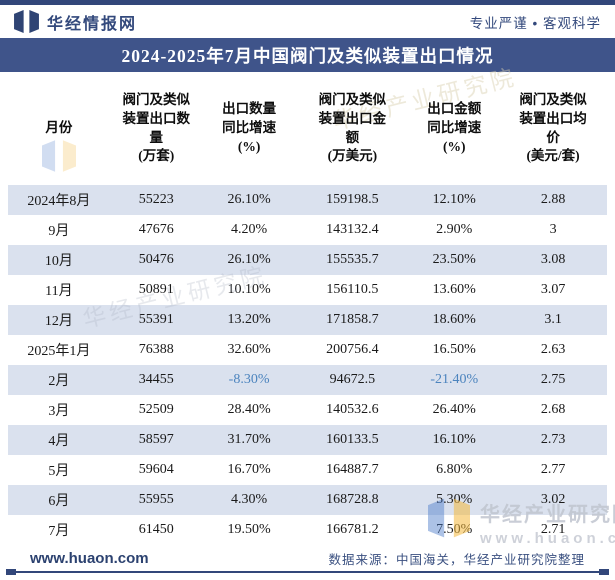 This screenshot has height=580, width=615. What do you see at coordinates (307, 558) in the screenshot?
I see `footer-bar: www.huaon.com 数据来源：中国海关，华经产业研究院整理` at bounding box center [307, 558].